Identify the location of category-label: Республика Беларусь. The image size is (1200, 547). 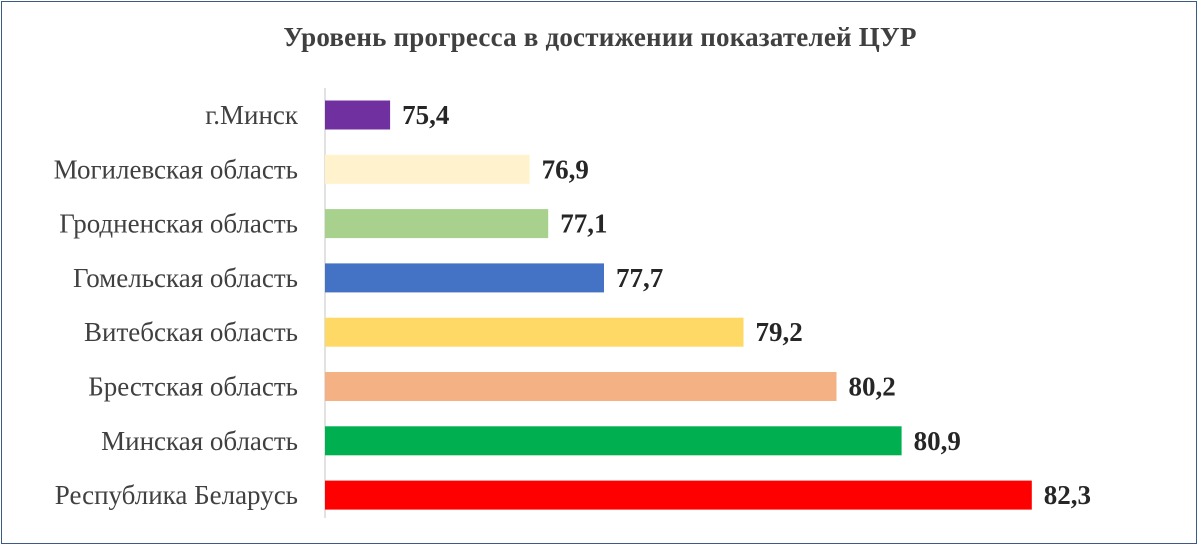
(176, 495).